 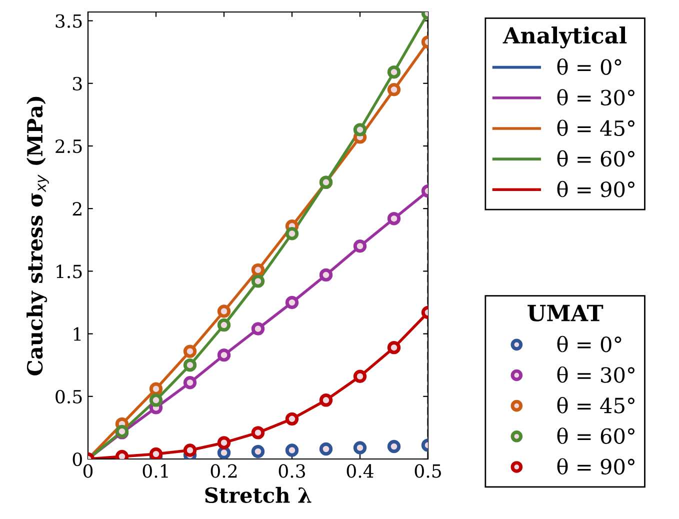 I want to click on x-tick-label: 0.2, so click(x=223, y=471).